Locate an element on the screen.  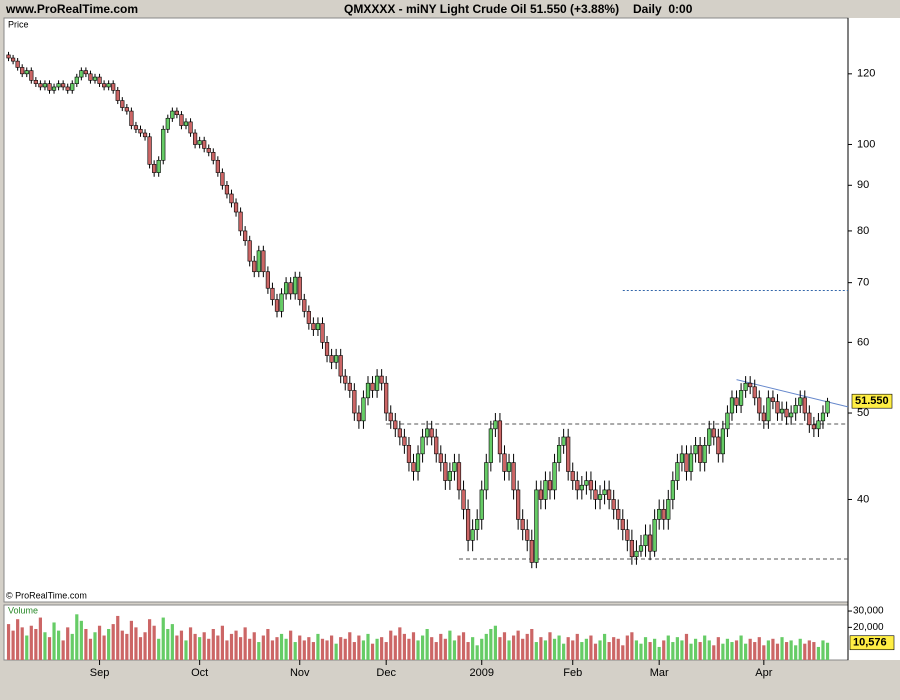
y-axis-area is located at coordinates (874, 339).